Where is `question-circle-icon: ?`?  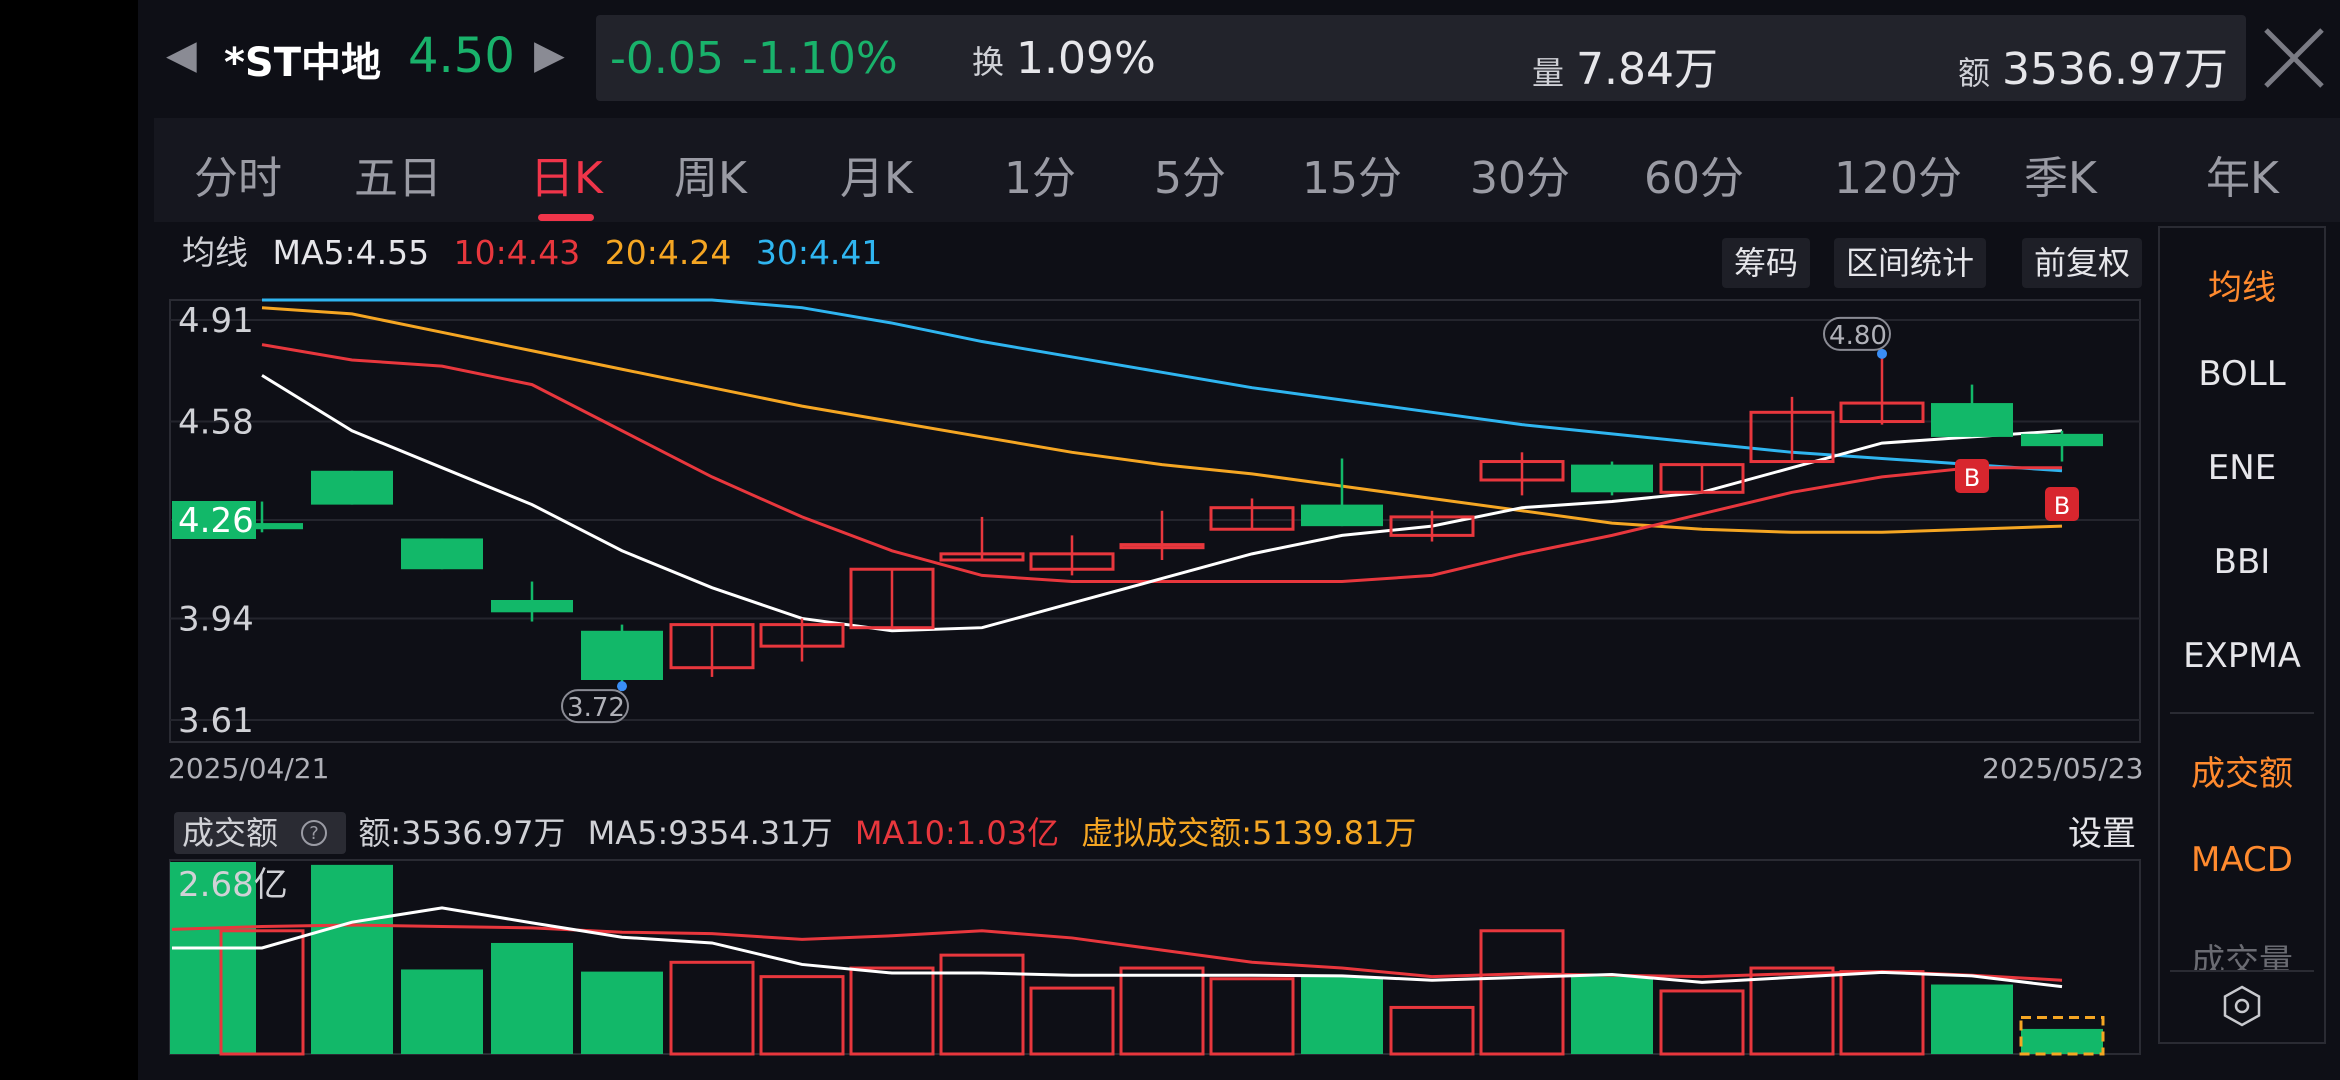 question-circle-icon: ? is located at coordinates (314, 833).